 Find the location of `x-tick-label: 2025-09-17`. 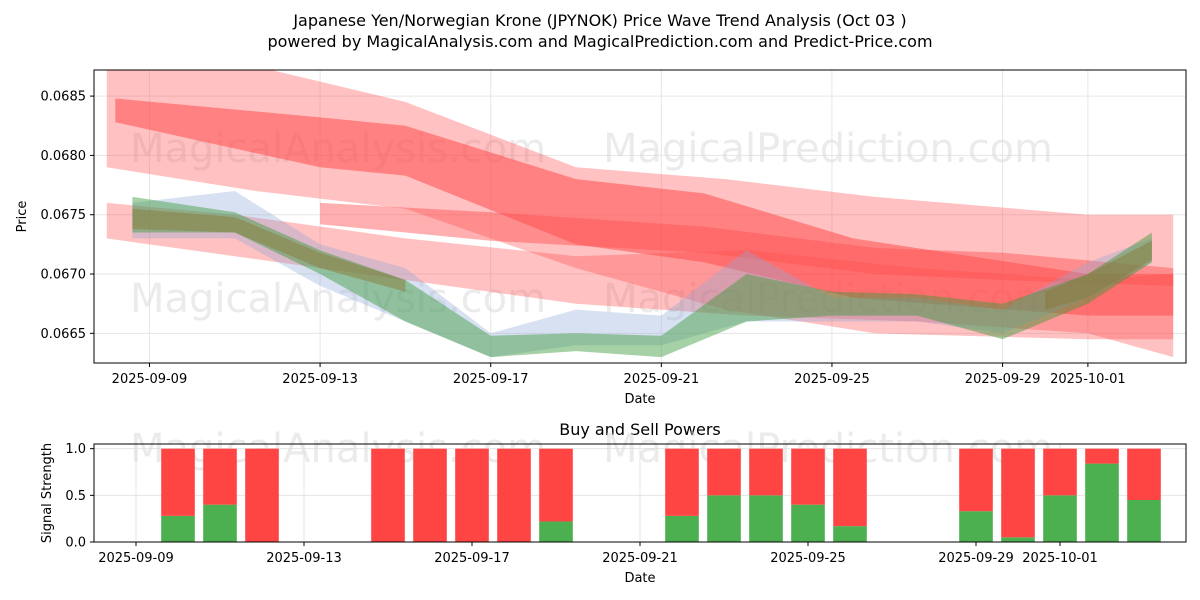

x-tick-label: 2025-09-17 is located at coordinates (491, 379).